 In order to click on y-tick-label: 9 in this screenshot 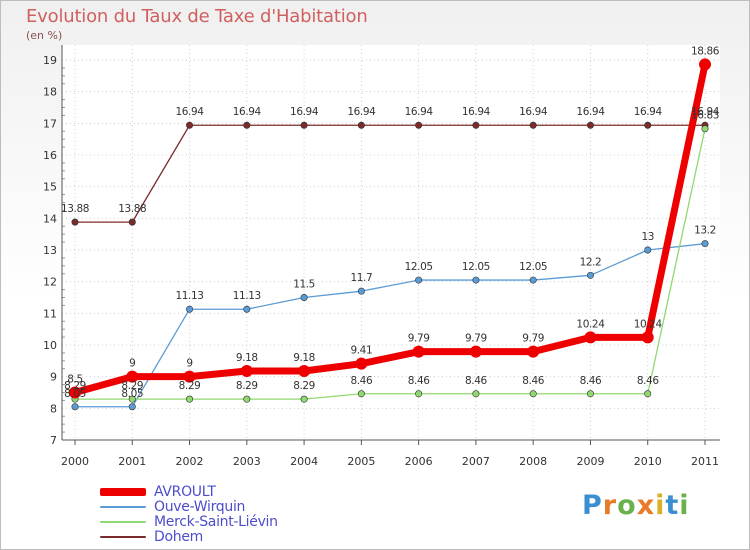, I will do `click(53, 377)`.